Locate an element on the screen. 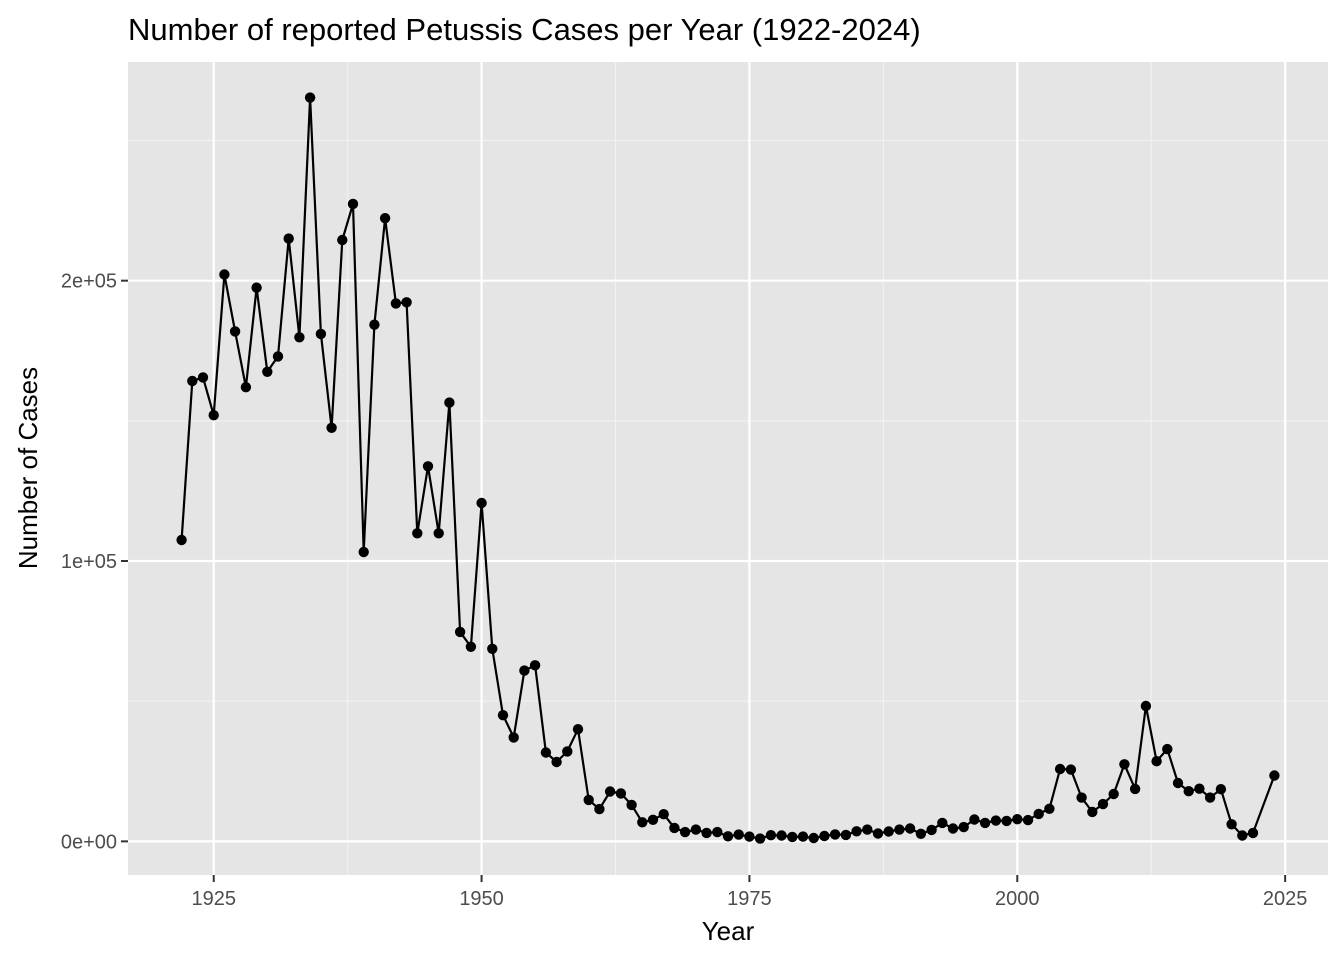 The width and height of the screenshot is (1344, 960). data-point-1943 is located at coordinates (406, 302).